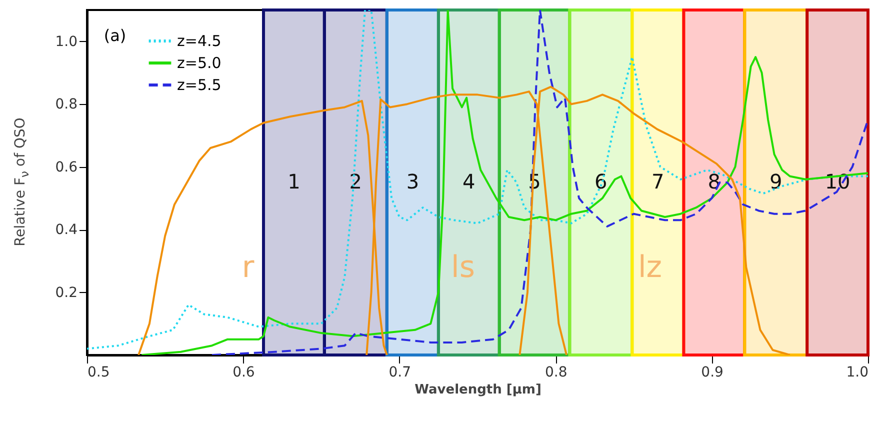 This screenshot has height=422, width=885. I want to click on legend-label: z=5.5, so click(199, 85).